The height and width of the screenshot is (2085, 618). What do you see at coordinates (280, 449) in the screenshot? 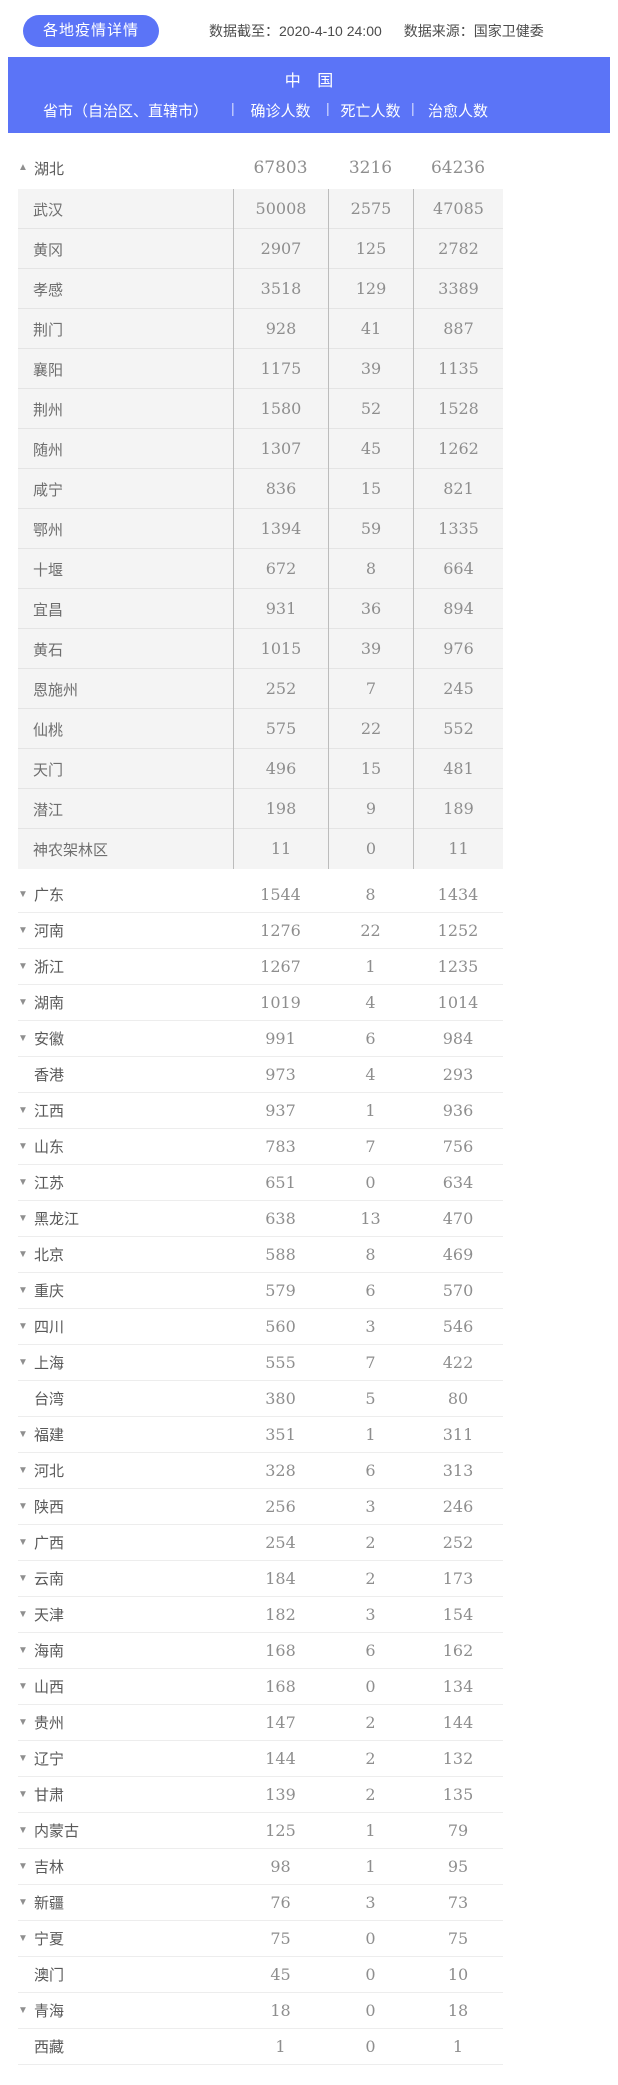
I see `confirmed-value: 1307` at bounding box center [280, 449].